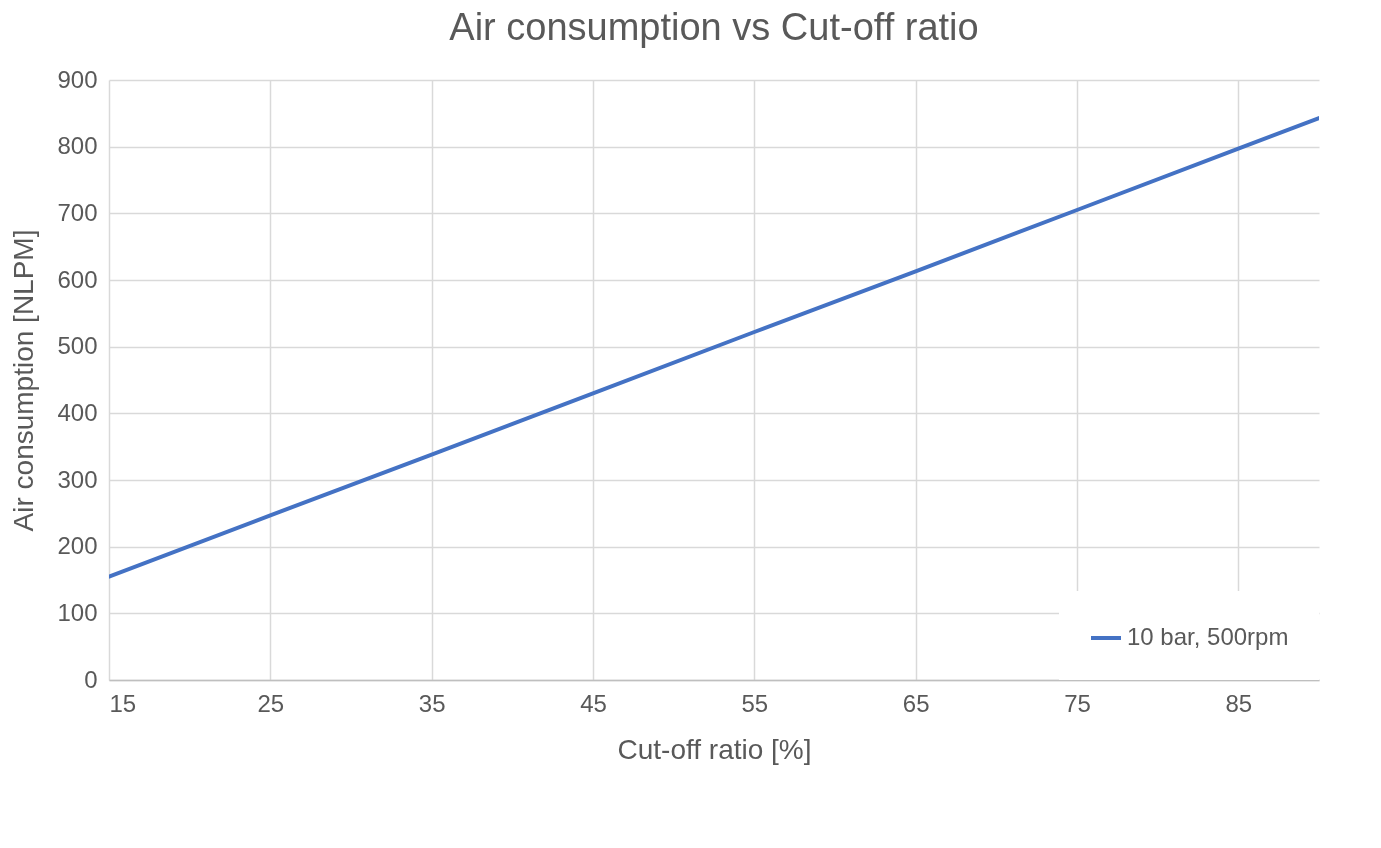 This screenshot has width=1381, height=848. What do you see at coordinates (1208, 636) in the screenshot?
I see `legend-label: 10 bar, 500rpm` at bounding box center [1208, 636].